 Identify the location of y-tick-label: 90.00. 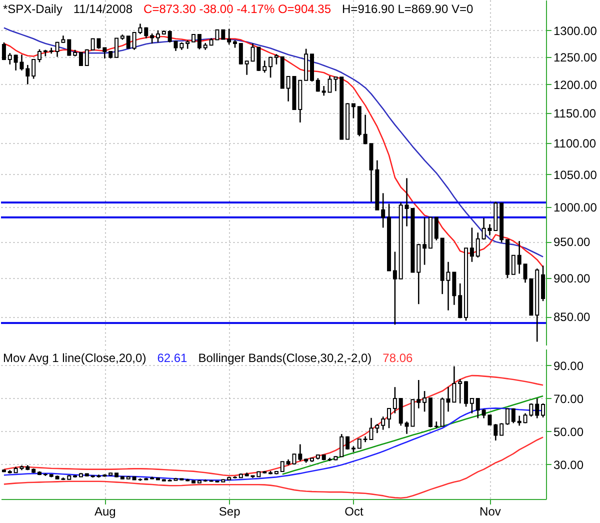
(569, 365).